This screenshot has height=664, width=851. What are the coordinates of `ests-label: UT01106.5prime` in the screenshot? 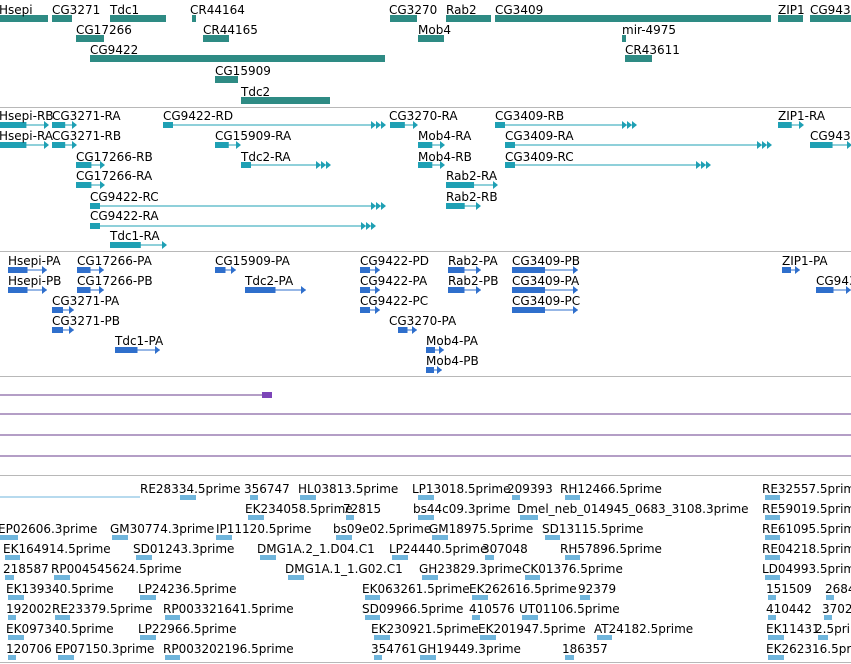 It's located at (569, 609).